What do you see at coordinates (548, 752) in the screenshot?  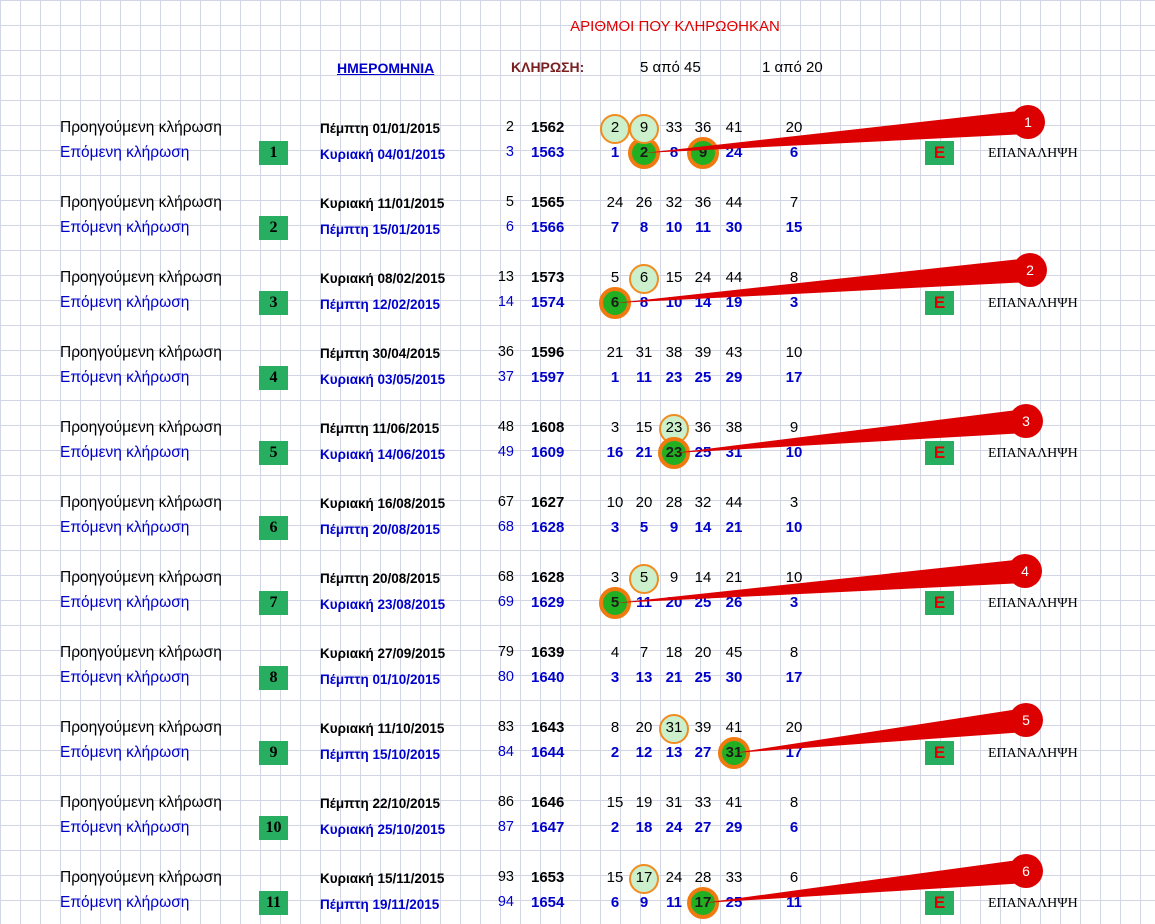 I see `next-draw-number: 1644` at bounding box center [548, 752].